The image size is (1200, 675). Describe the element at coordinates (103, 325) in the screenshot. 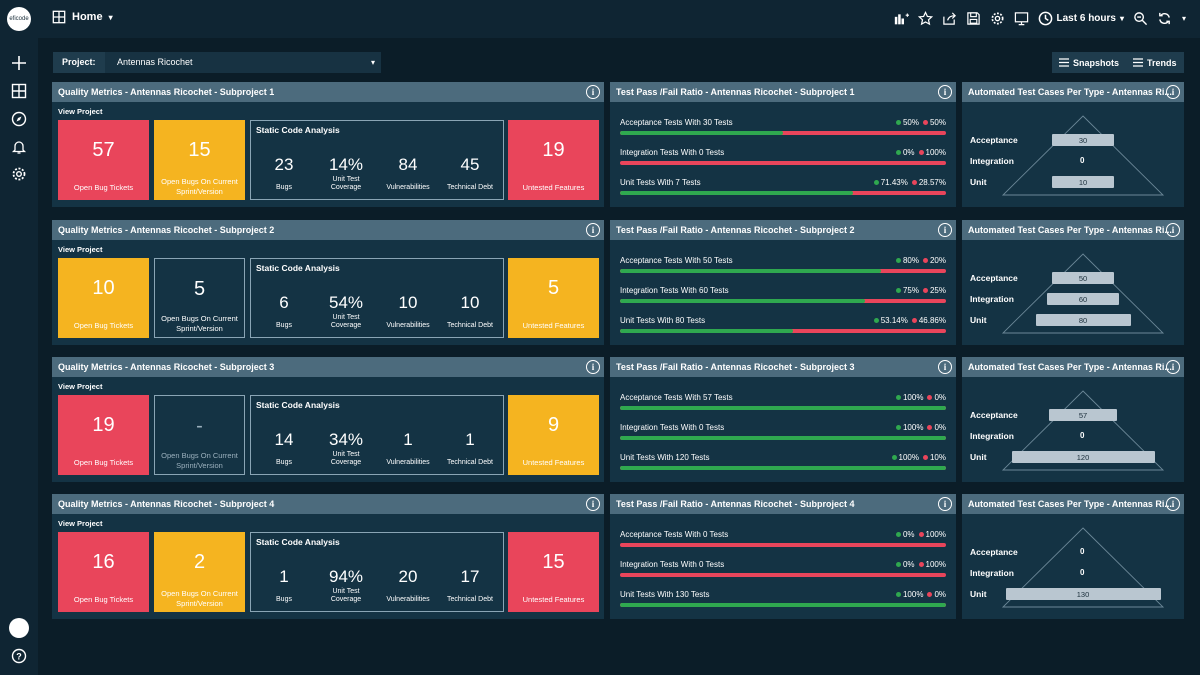

I see `metric-caption: Open Bug Tickets` at that location.